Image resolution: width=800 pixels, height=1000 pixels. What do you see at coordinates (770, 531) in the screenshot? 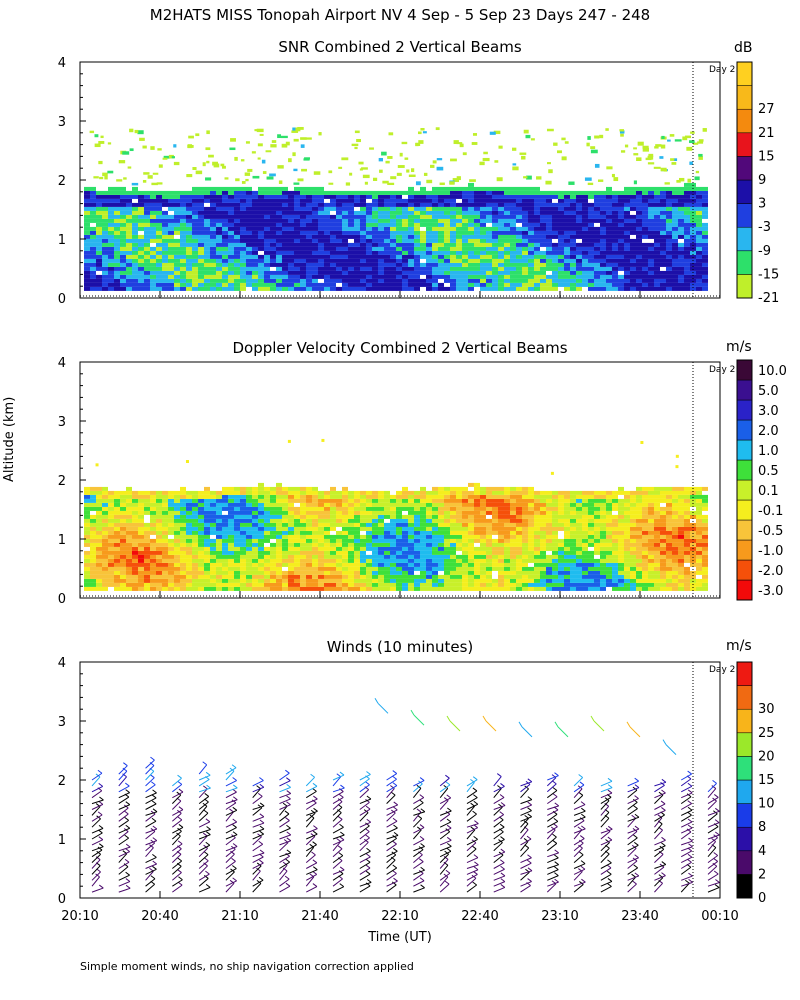
I see `colorbar-tick-label: -0.5` at bounding box center [770, 531].